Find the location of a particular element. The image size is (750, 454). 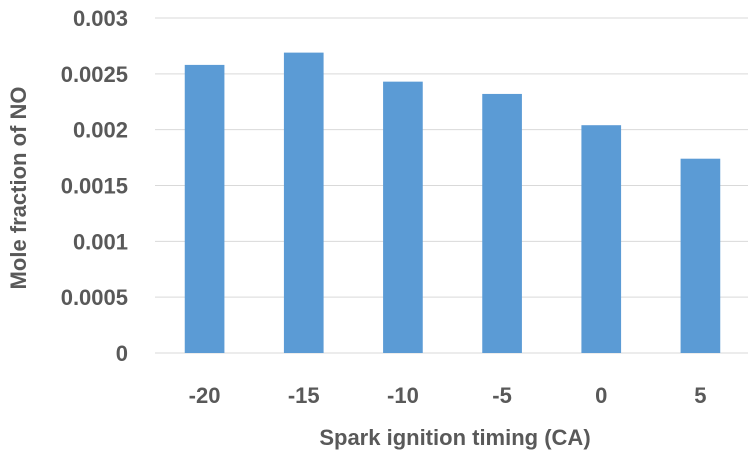

x-axis-title: Spark ignition timing (CA) is located at coordinates (454, 437).